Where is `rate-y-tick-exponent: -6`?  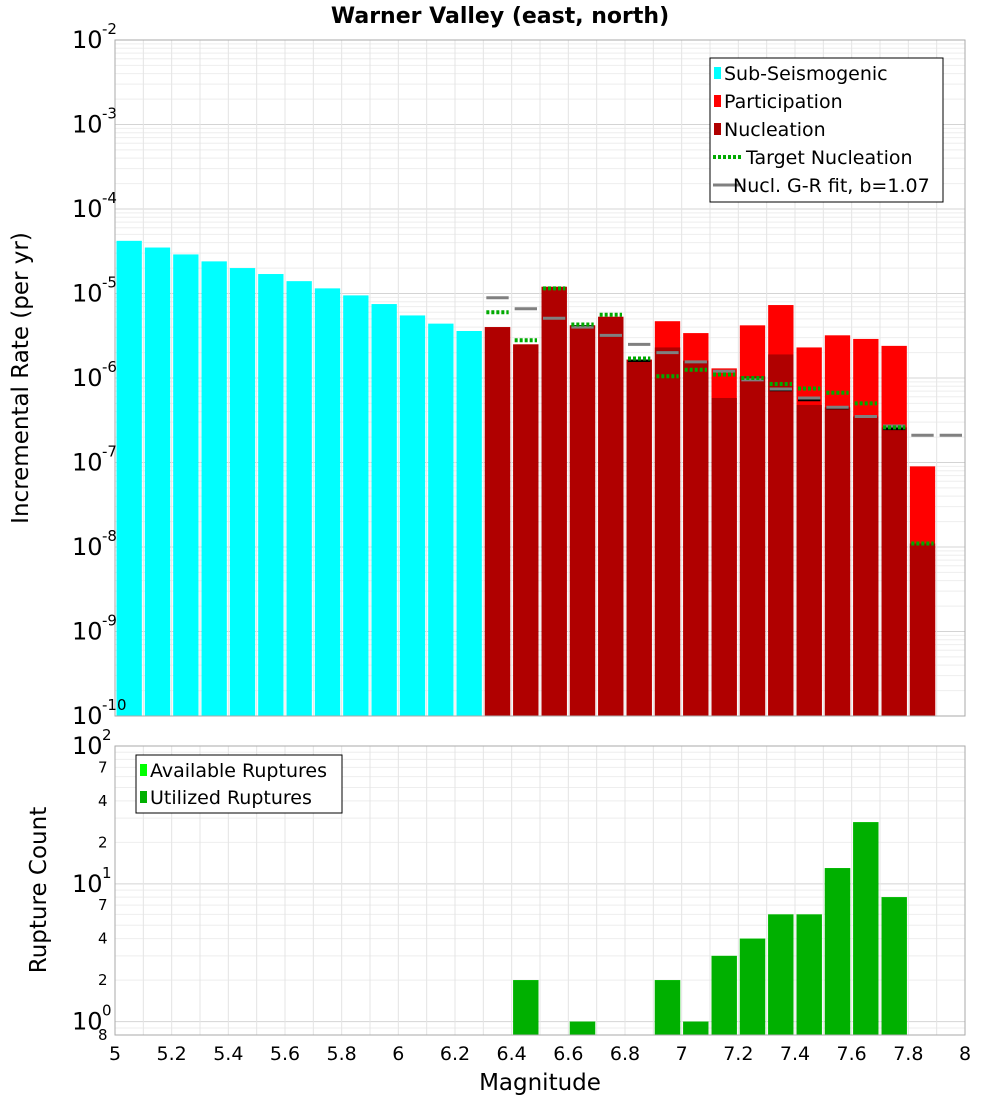 rate-y-tick-exponent: -6 is located at coordinates (109, 367).